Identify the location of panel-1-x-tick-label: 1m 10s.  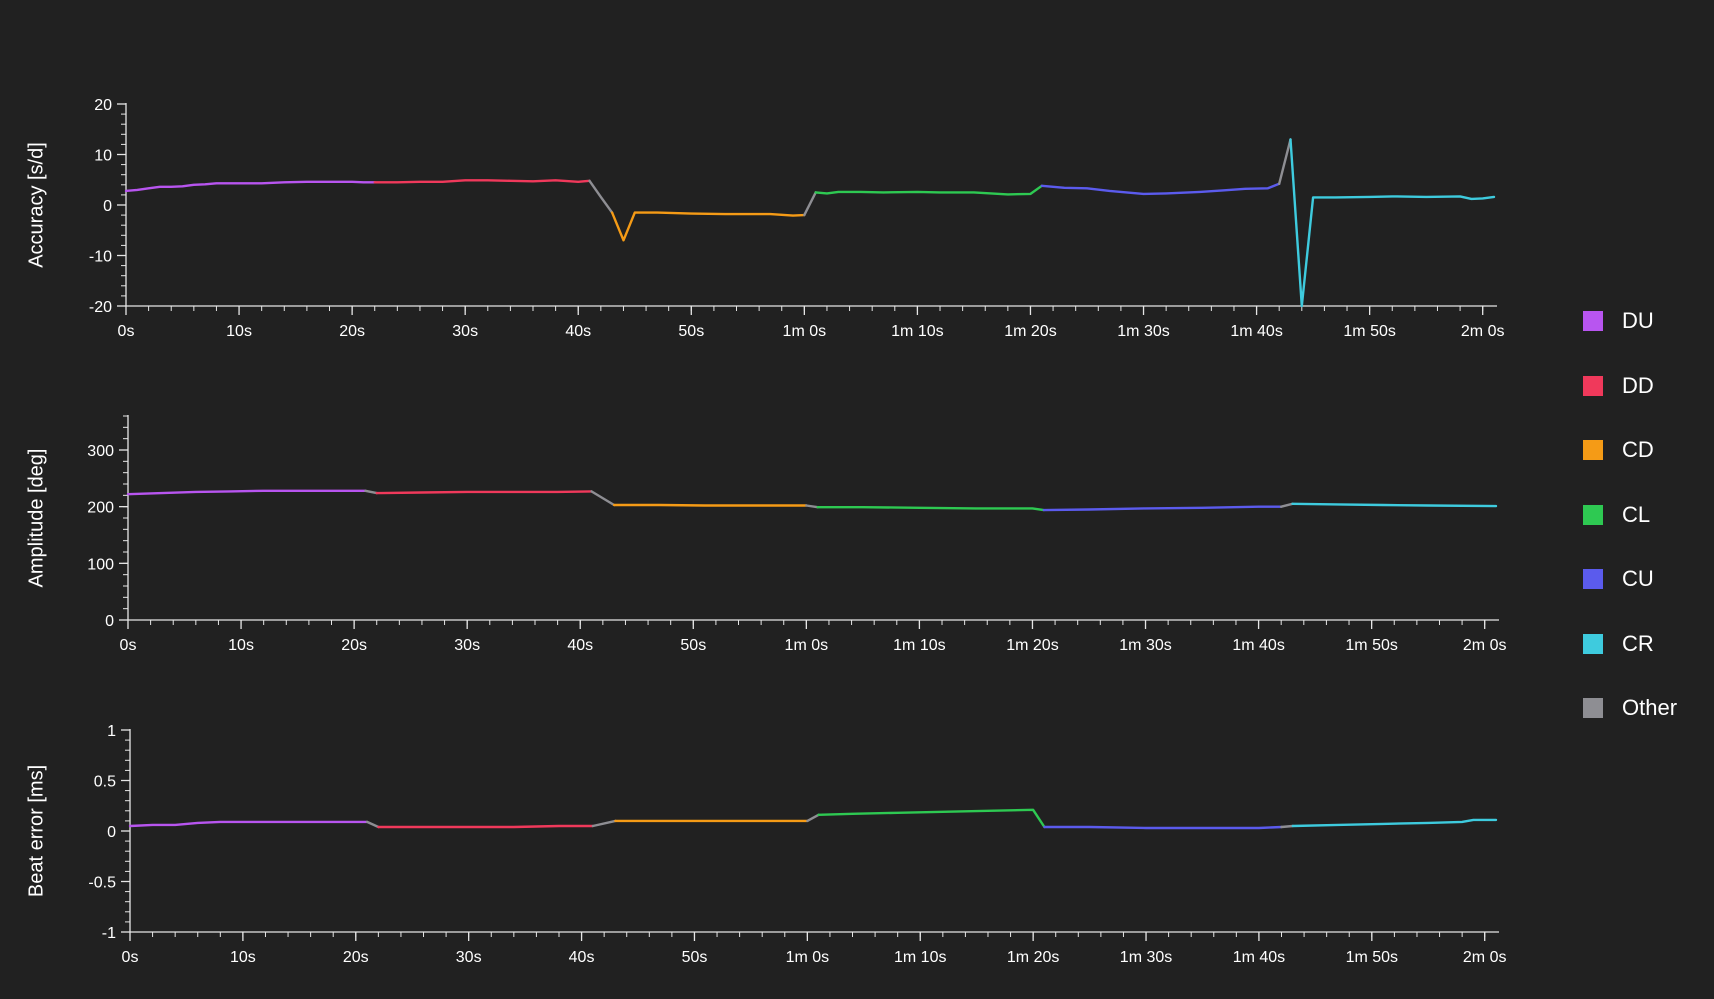
(917, 331).